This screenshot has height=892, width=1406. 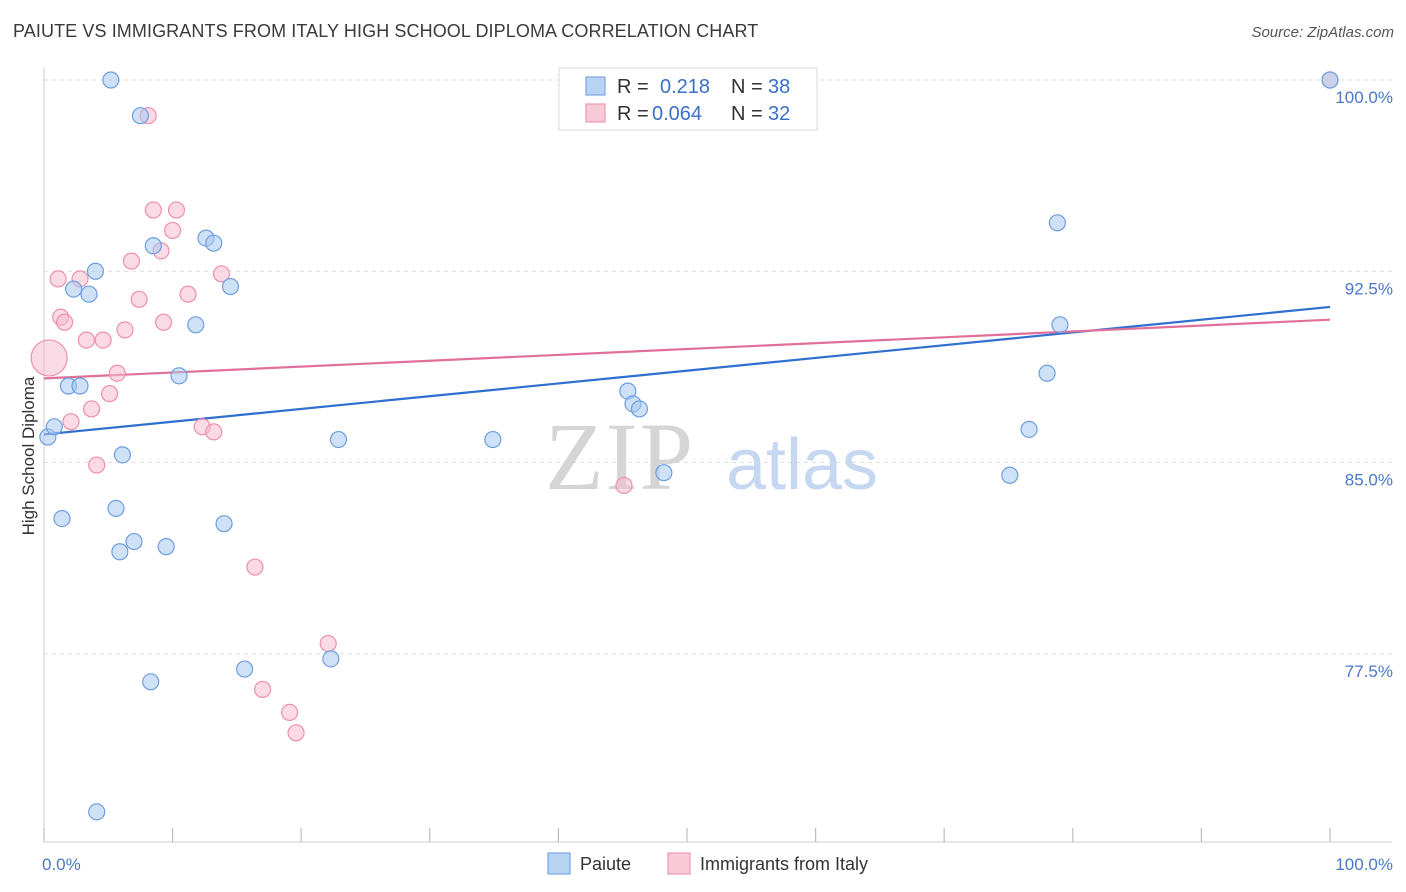 What do you see at coordinates (802, 465) in the screenshot?
I see `watermark-atlas: atlas` at bounding box center [802, 465].